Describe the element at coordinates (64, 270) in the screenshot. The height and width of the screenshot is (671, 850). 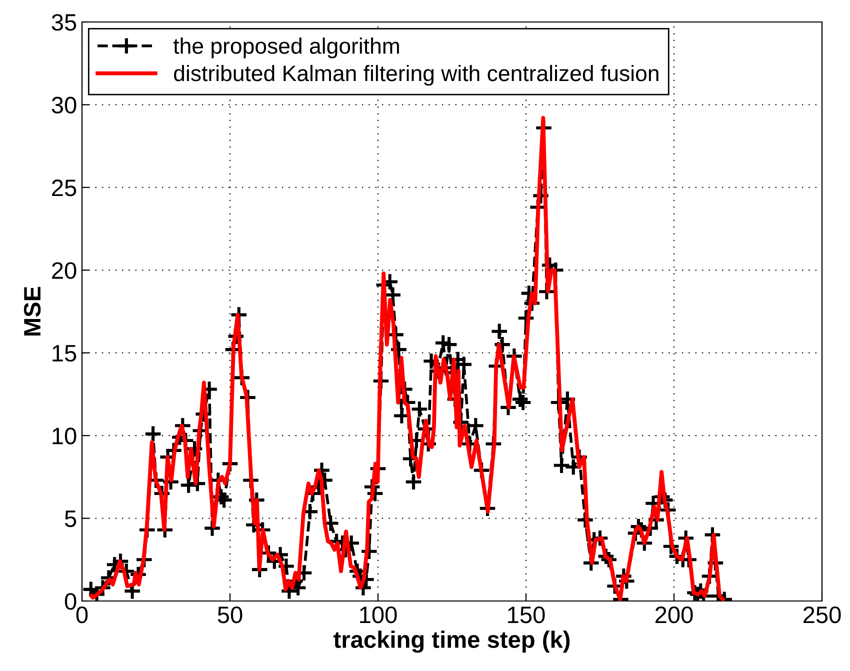
I see `y-tick-label: 20` at that location.